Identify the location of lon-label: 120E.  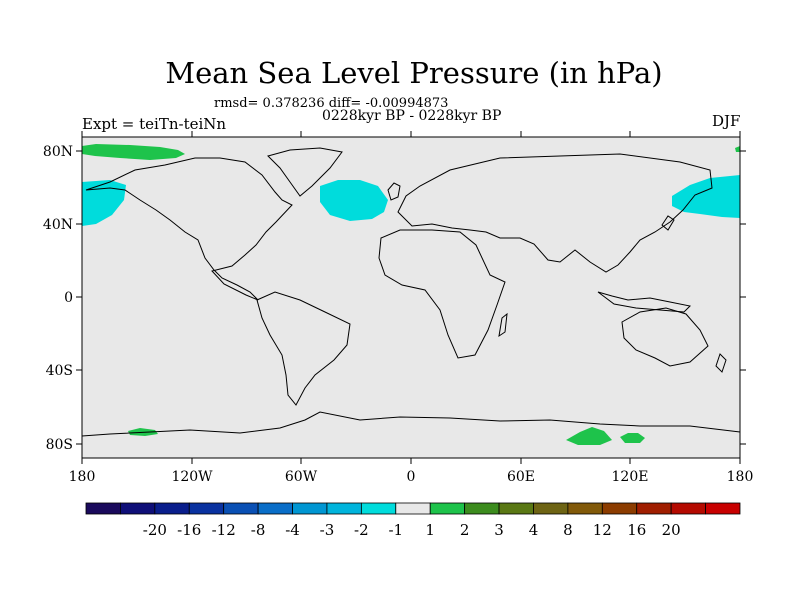
(630, 477).